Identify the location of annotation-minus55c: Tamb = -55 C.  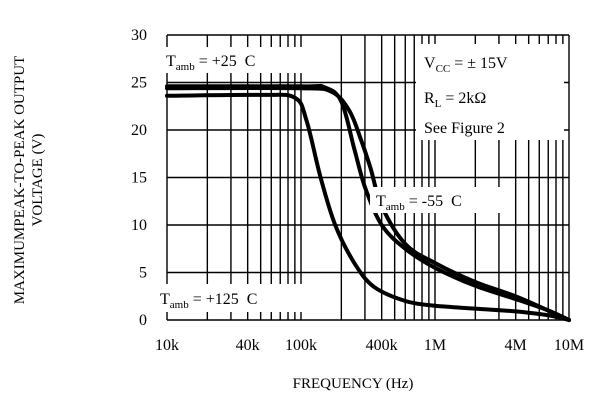
(419, 203).